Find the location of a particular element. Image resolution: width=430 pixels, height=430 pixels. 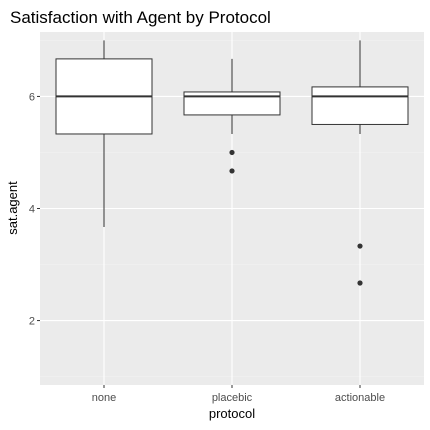

chart-title: Satisfaction with Agent by Protocol is located at coordinates (140, 17).